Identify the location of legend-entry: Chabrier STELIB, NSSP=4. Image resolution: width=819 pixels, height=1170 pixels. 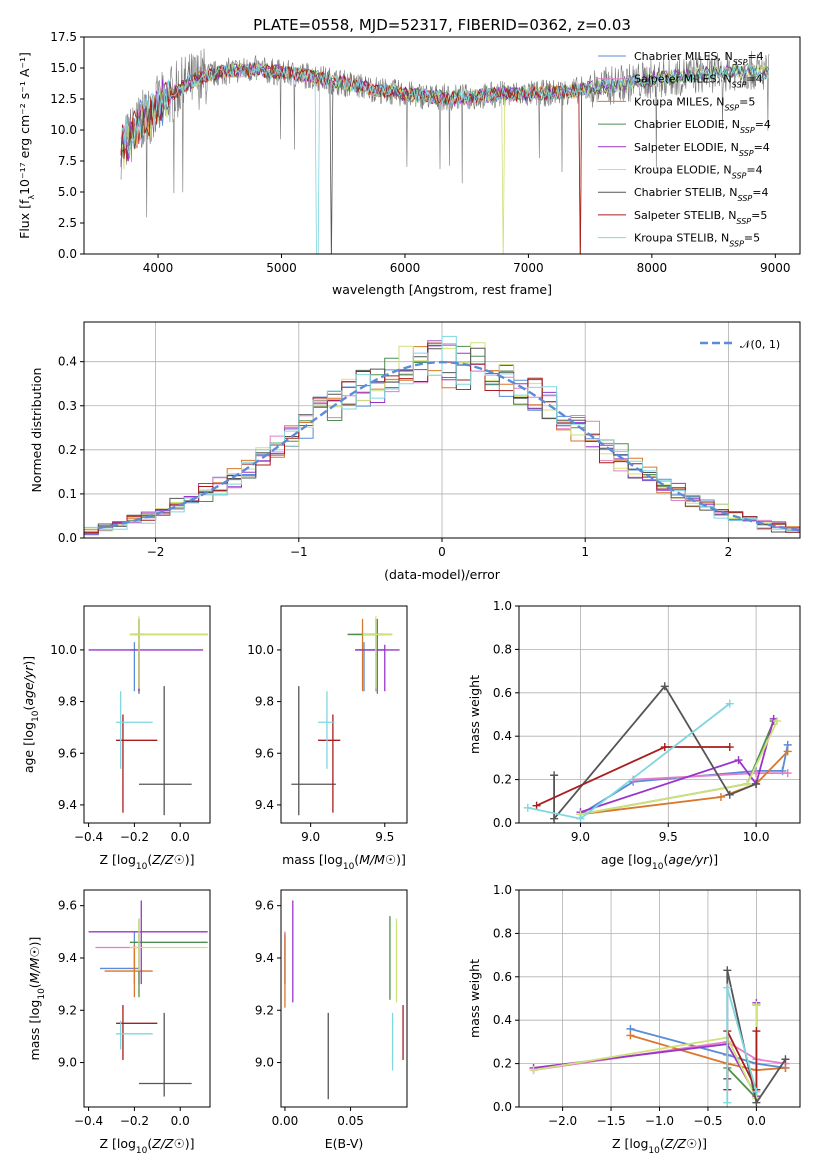
(701, 194).